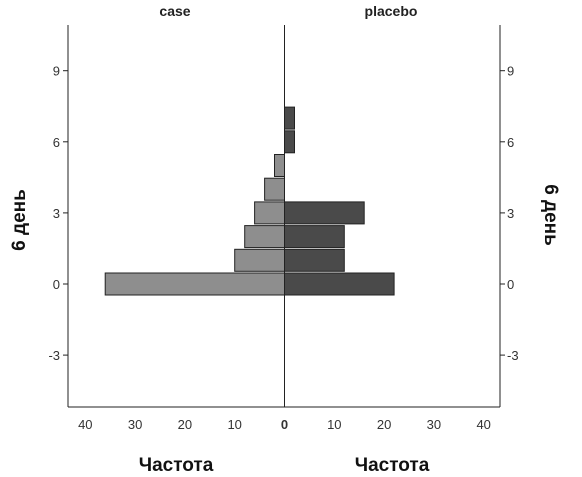 This screenshot has height=477, width=582. What do you see at coordinates (510, 142) in the screenshot?
I see `y-tick-label-right: 6` at bounding box center [510, 142].